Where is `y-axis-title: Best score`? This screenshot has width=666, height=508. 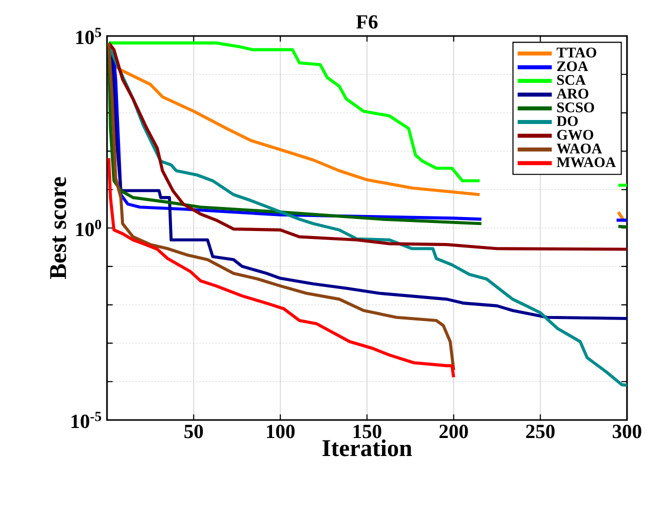 y-axis-title: Best score is located at coordinates (58, 228).